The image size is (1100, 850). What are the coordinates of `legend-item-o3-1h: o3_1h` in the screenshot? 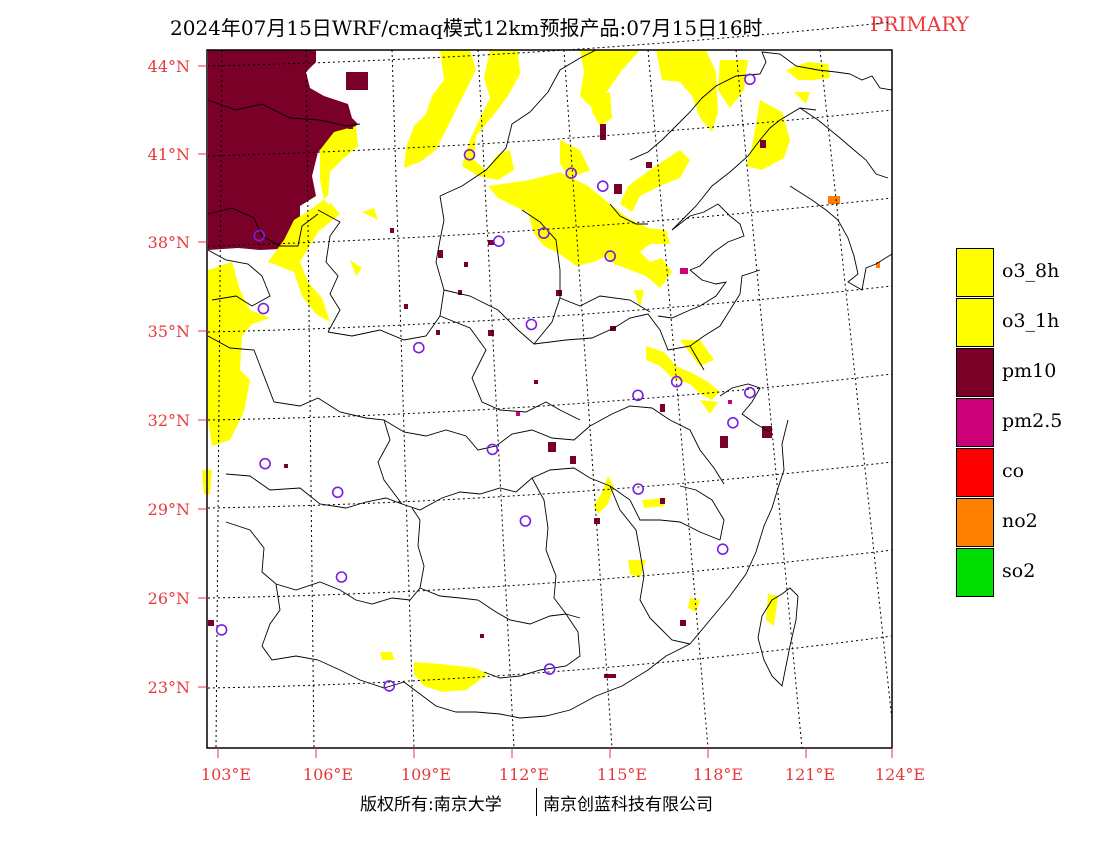 It's located at (1026, 323).